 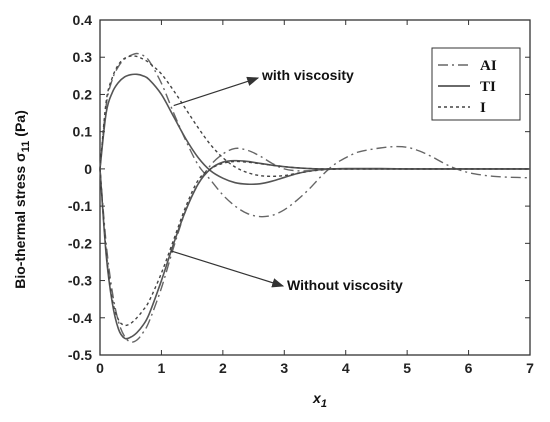 What do you see at coordinates (476, 84) in the screenshot?
I see `legend-box` at bounding box center [476, 84].